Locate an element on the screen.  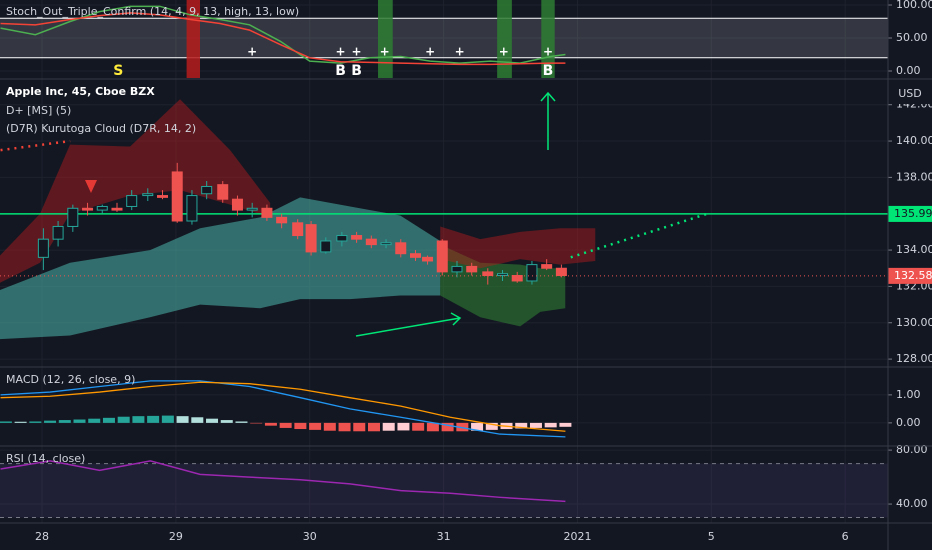
y-tick-label: 80.00 is located at coordinates (912, 449).